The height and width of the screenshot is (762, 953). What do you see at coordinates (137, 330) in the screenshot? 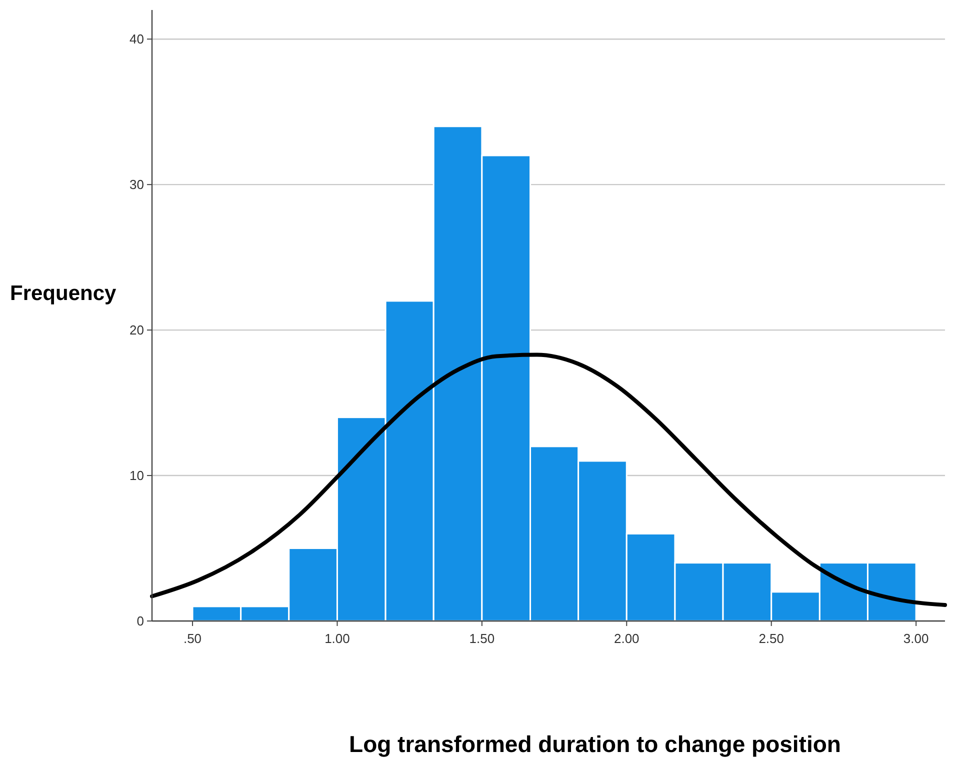
I see `y-tick-label: 20` at bounding box center [137, 330].